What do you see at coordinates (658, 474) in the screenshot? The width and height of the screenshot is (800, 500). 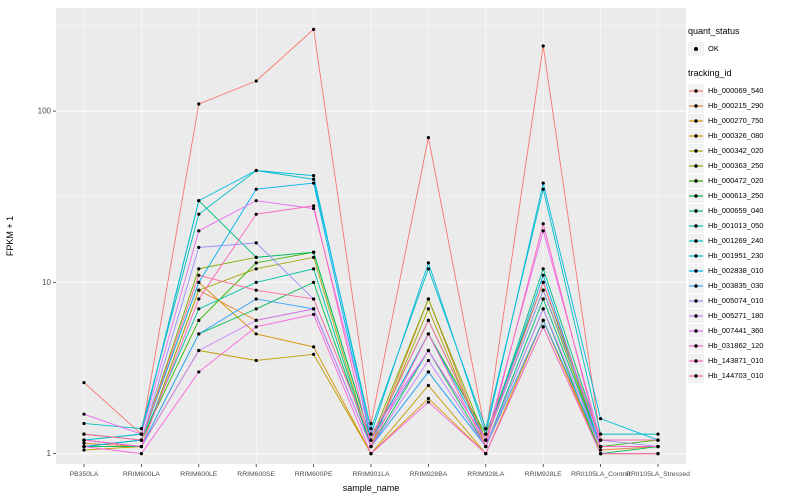 I see `x-tick-label: RRII105LA_Stressed` at bounding box center [658, 474].